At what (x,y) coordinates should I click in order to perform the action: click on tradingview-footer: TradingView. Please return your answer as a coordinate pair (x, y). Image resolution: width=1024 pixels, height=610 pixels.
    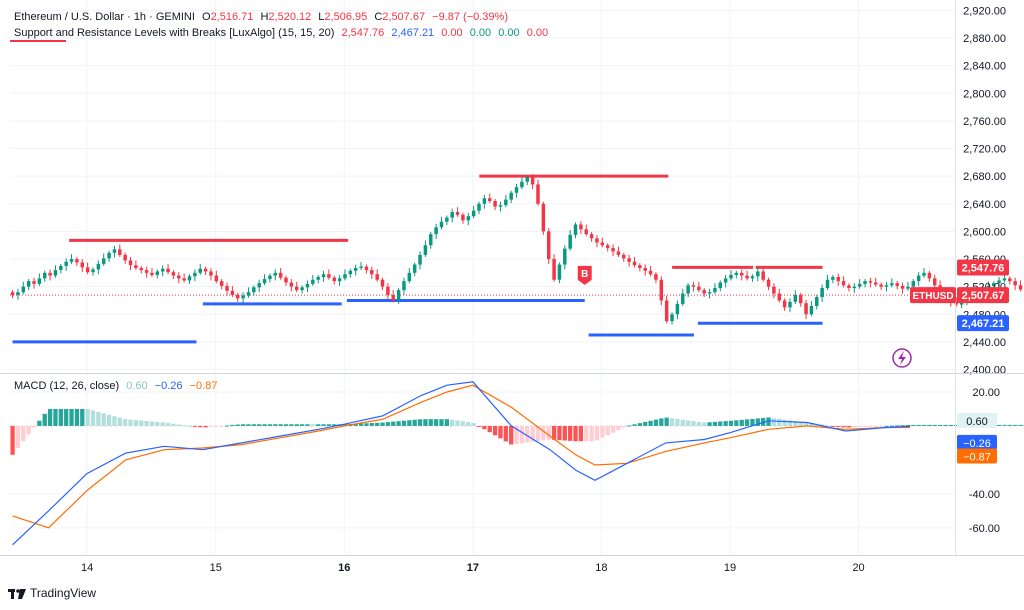
    Looking at the image, I should click on (52, 593).